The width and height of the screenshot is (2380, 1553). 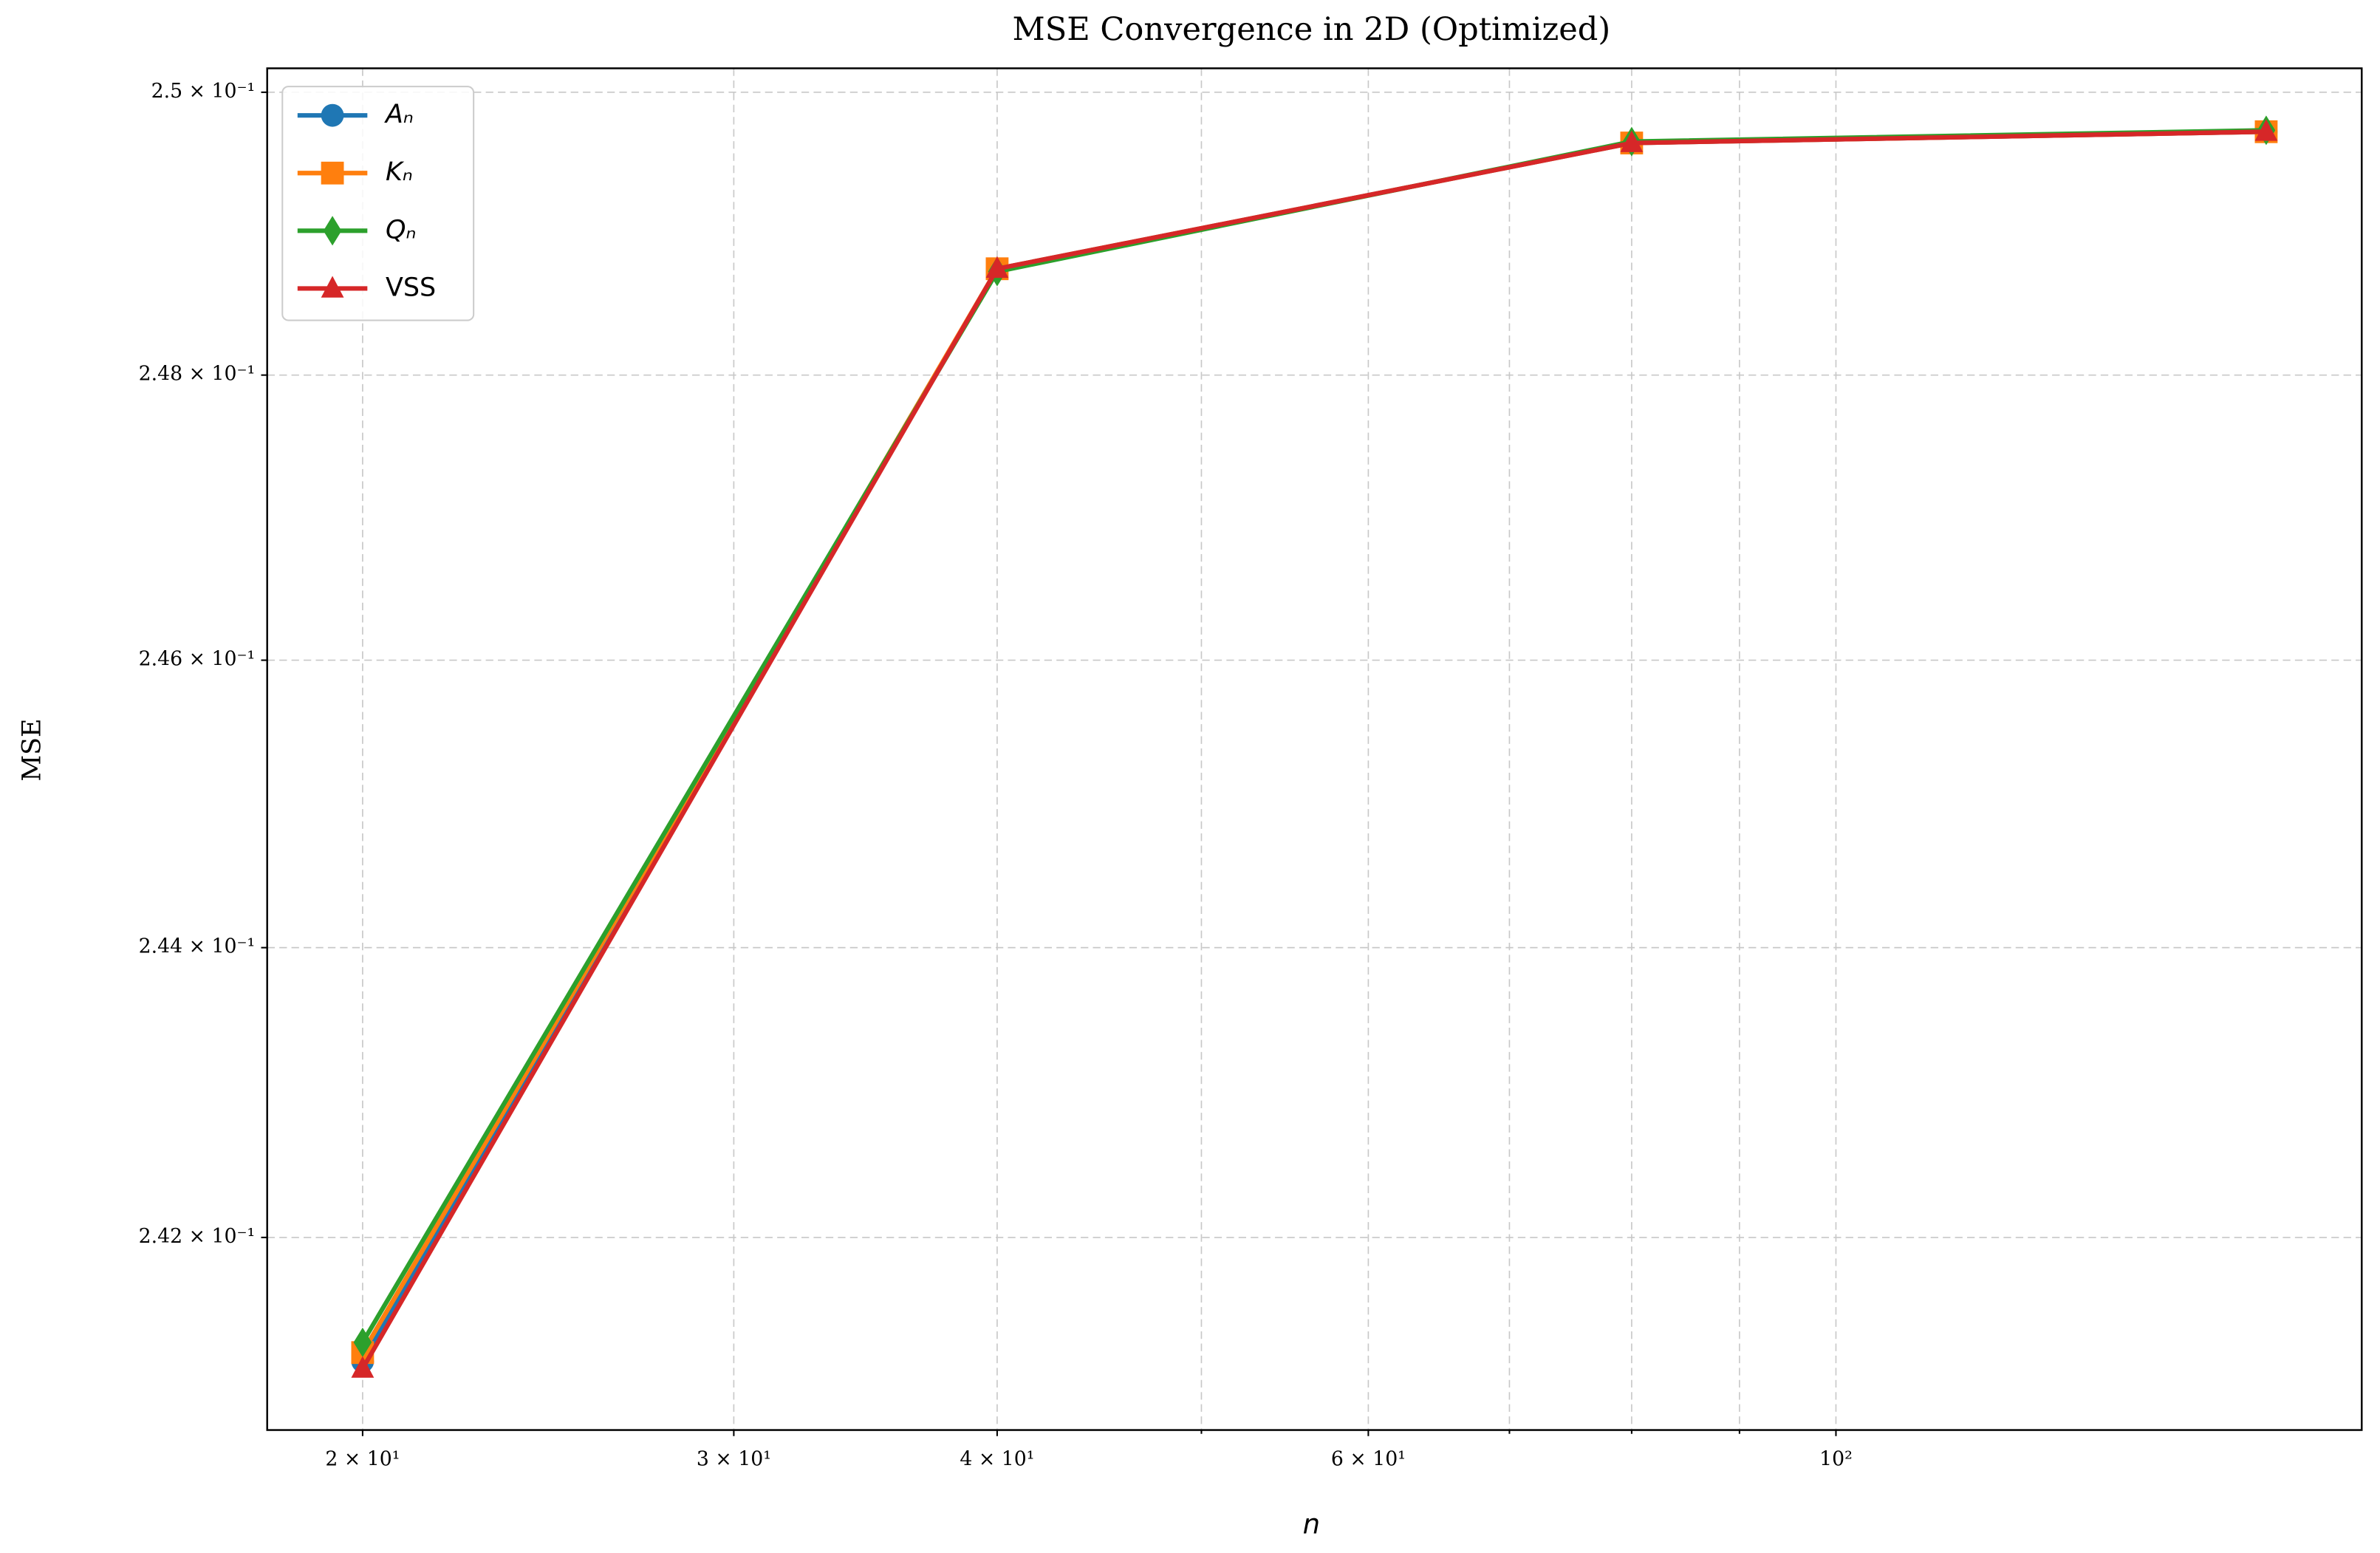 What do you see at coordinates (399, 114) in the screenshot?
I see `legend-label: Aₙ` at bounding box center [399, 114].